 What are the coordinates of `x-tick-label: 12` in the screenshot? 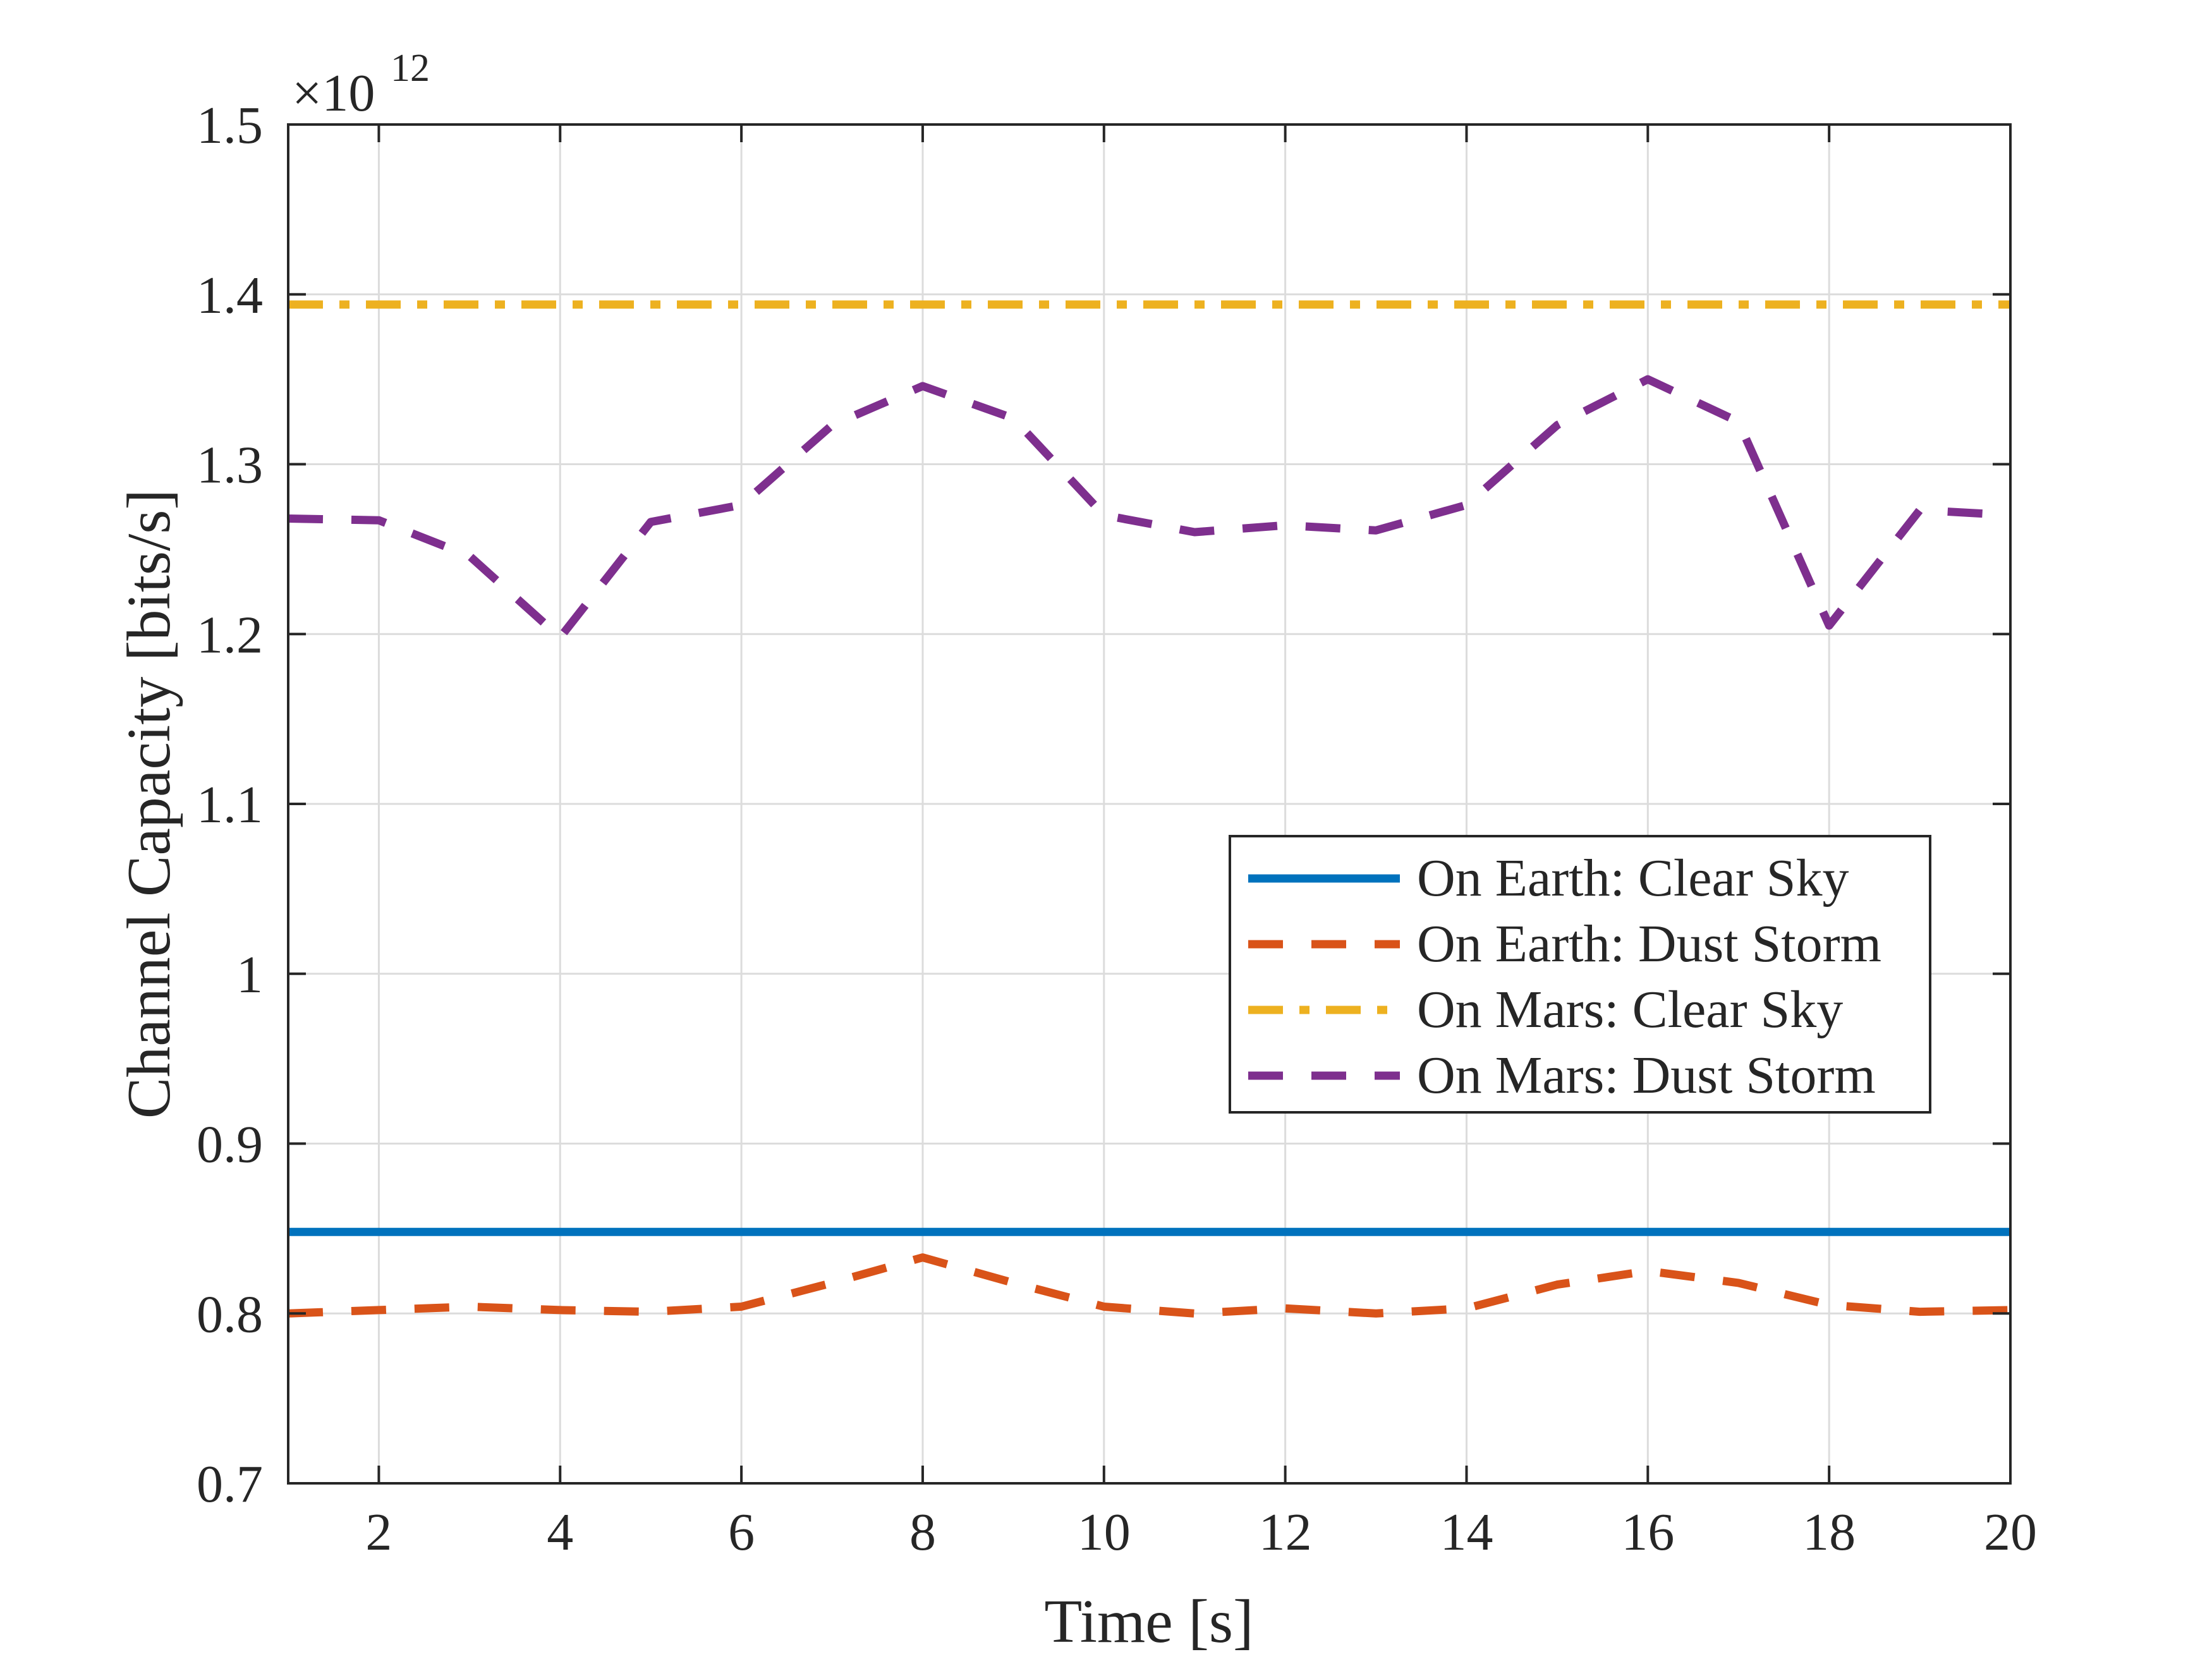 It's located at (1285, 1532).